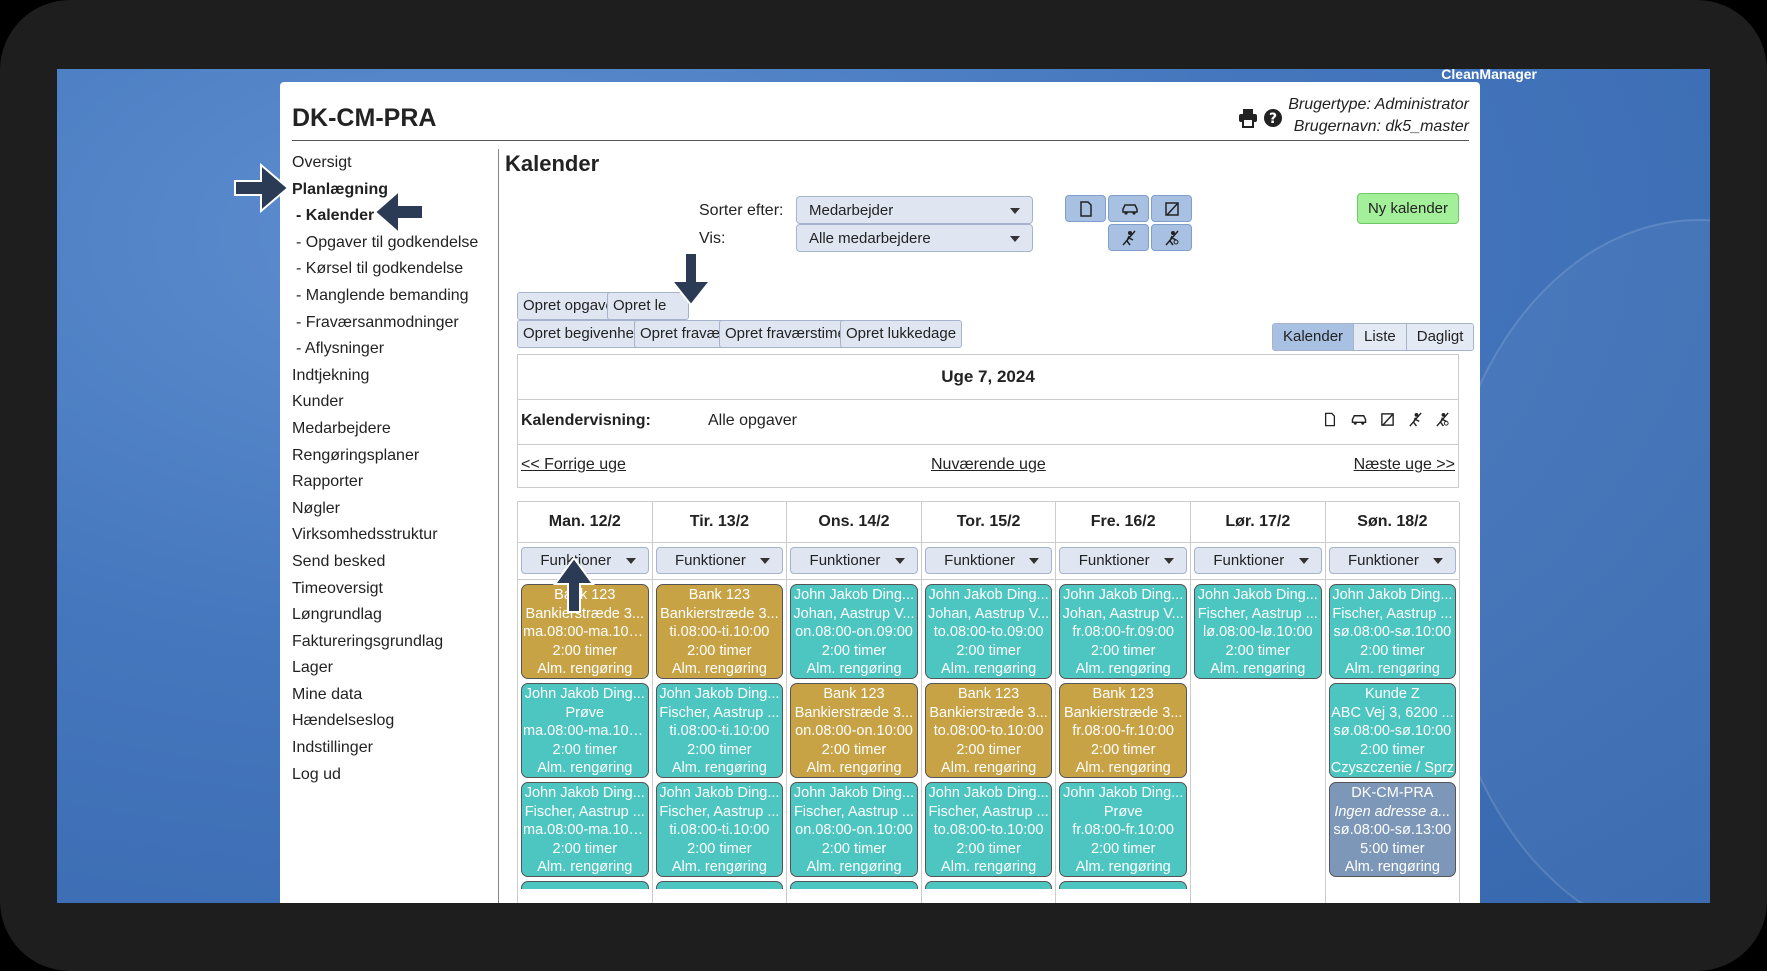 The image size is (1767, 971). Describe the element at coordinates (316, 508) in the screenshot. I see `sidebar-item: Nøgler` at that location.